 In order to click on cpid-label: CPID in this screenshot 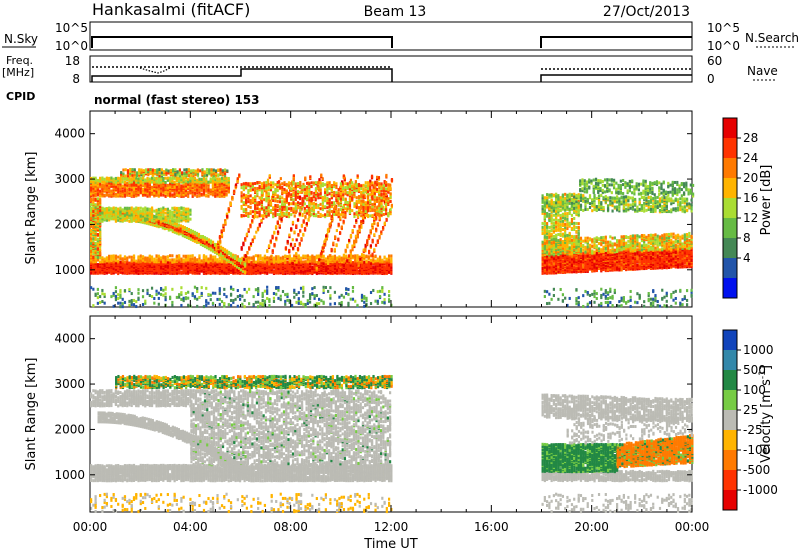, I will do `click(20, 96)`.